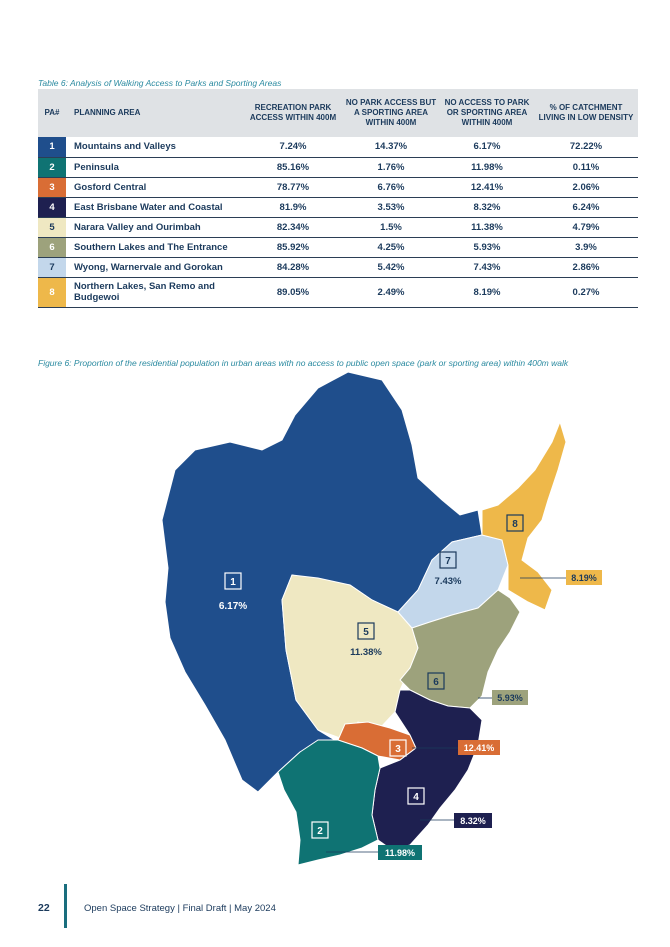  I want to click on region-6-southern-lakes, so click(460, 649).